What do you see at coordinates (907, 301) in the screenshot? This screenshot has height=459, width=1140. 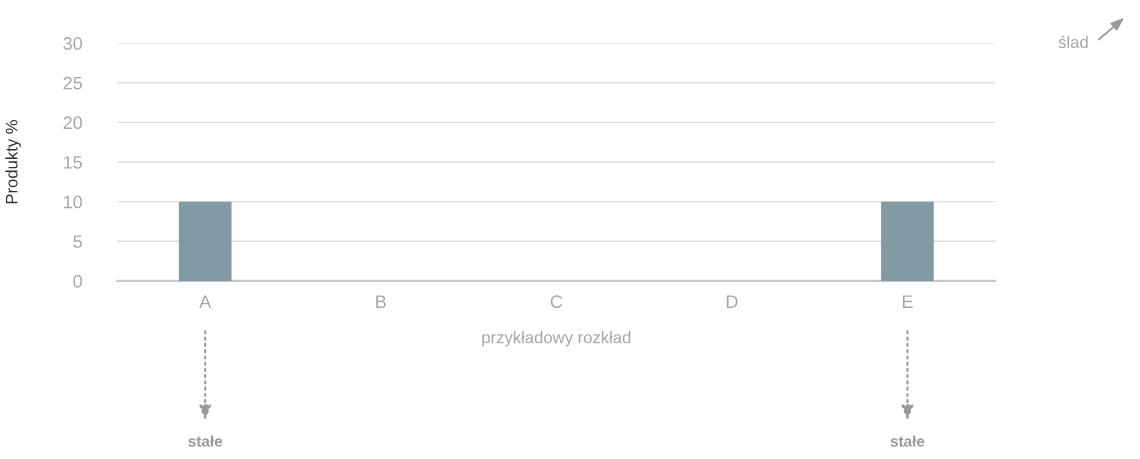 I see `x-tick-label: E` at bounding box center [907, 301].